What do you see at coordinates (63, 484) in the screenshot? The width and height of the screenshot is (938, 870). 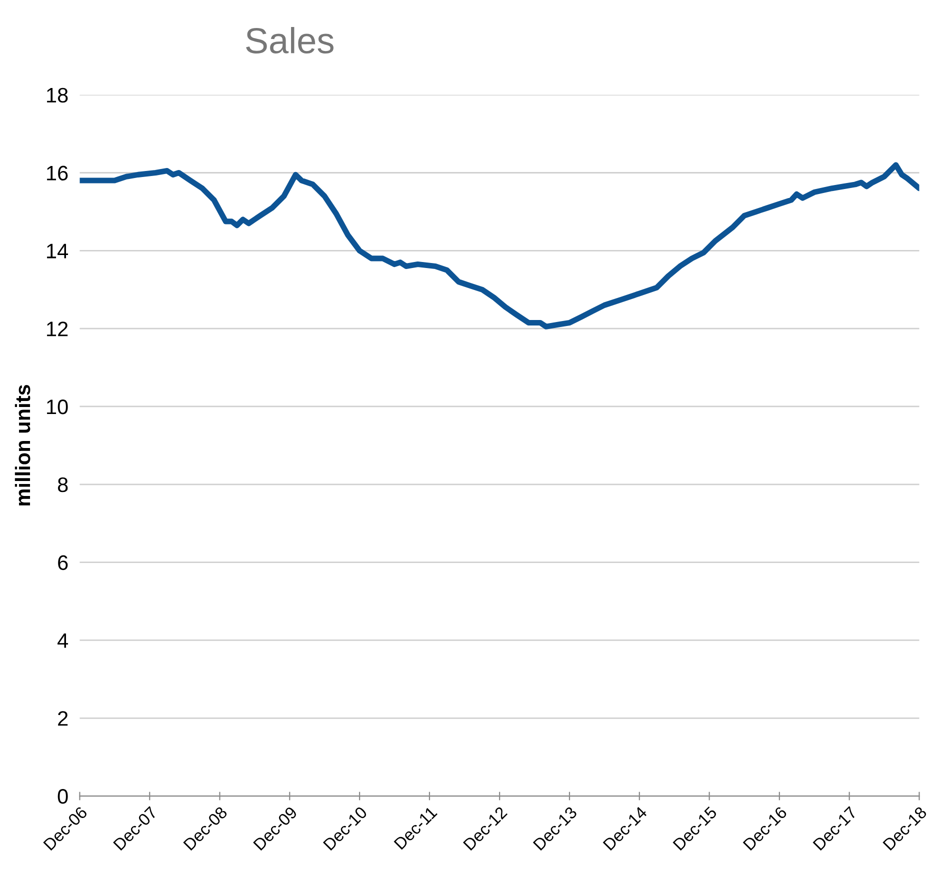 I see `y-tick-label: 8` at bounding box center [63, 484].